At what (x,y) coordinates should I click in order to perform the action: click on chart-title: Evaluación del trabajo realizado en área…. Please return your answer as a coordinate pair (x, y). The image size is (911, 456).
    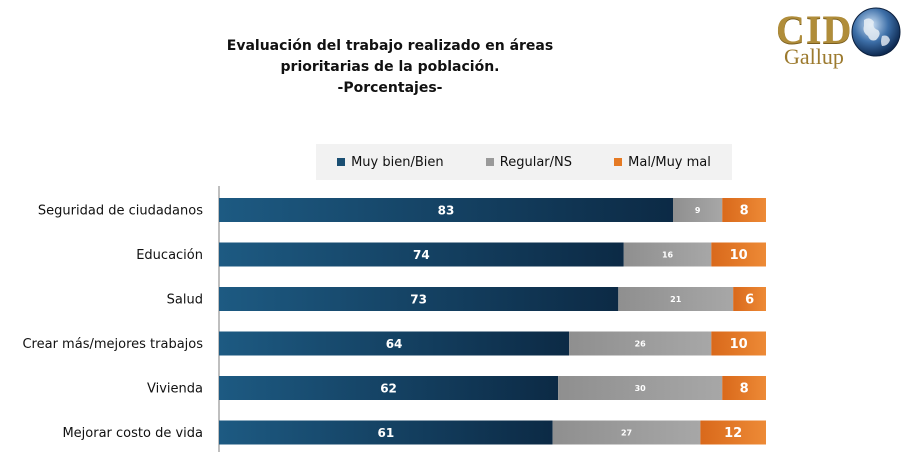
    Looking at the image, I should click on (390, 67).